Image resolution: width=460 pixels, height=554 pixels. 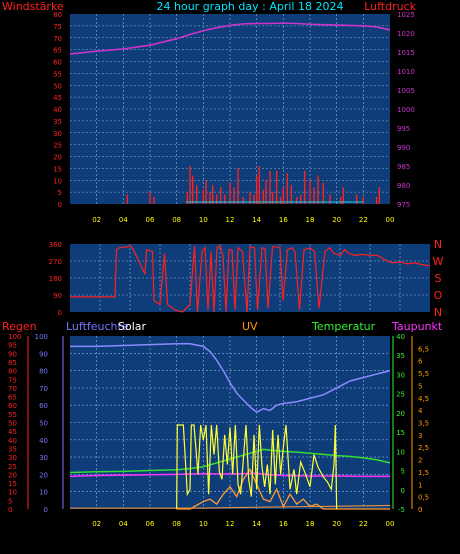 I want to click on rain-axis-tick-label: 65, so click(x=12, y=398).